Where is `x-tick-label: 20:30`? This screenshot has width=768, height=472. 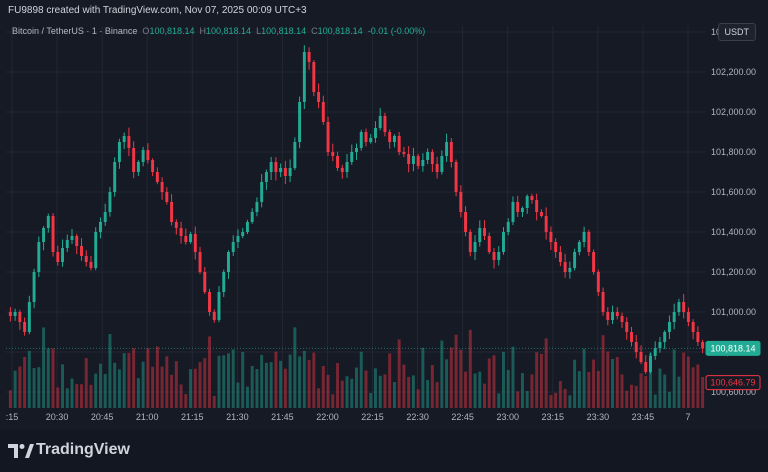
x-tick-label: 20:30 is located at coordinates (57, 417).